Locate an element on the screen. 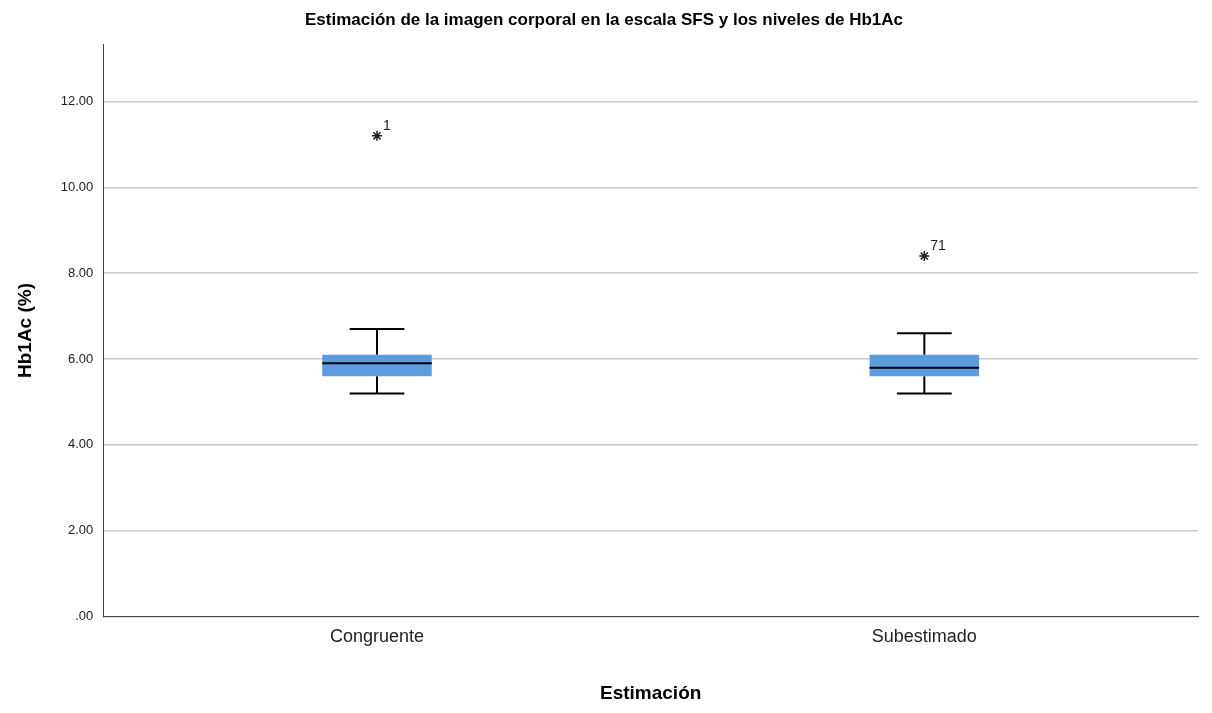 The width and height of the screenshot is (1212, 713). y-tick-label: 6.00 is located at coordinates (81, 358).